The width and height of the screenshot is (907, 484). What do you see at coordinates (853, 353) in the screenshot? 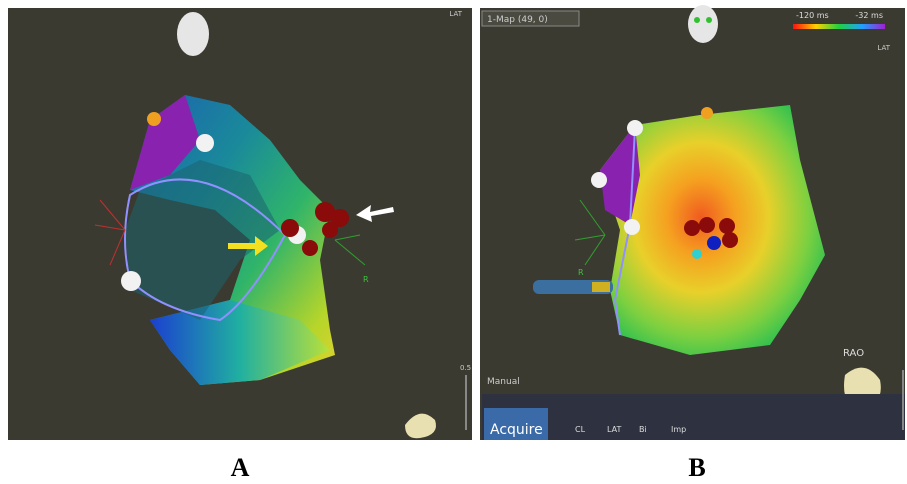
I see `view-label: RAO` at bounding box center [853, 353].